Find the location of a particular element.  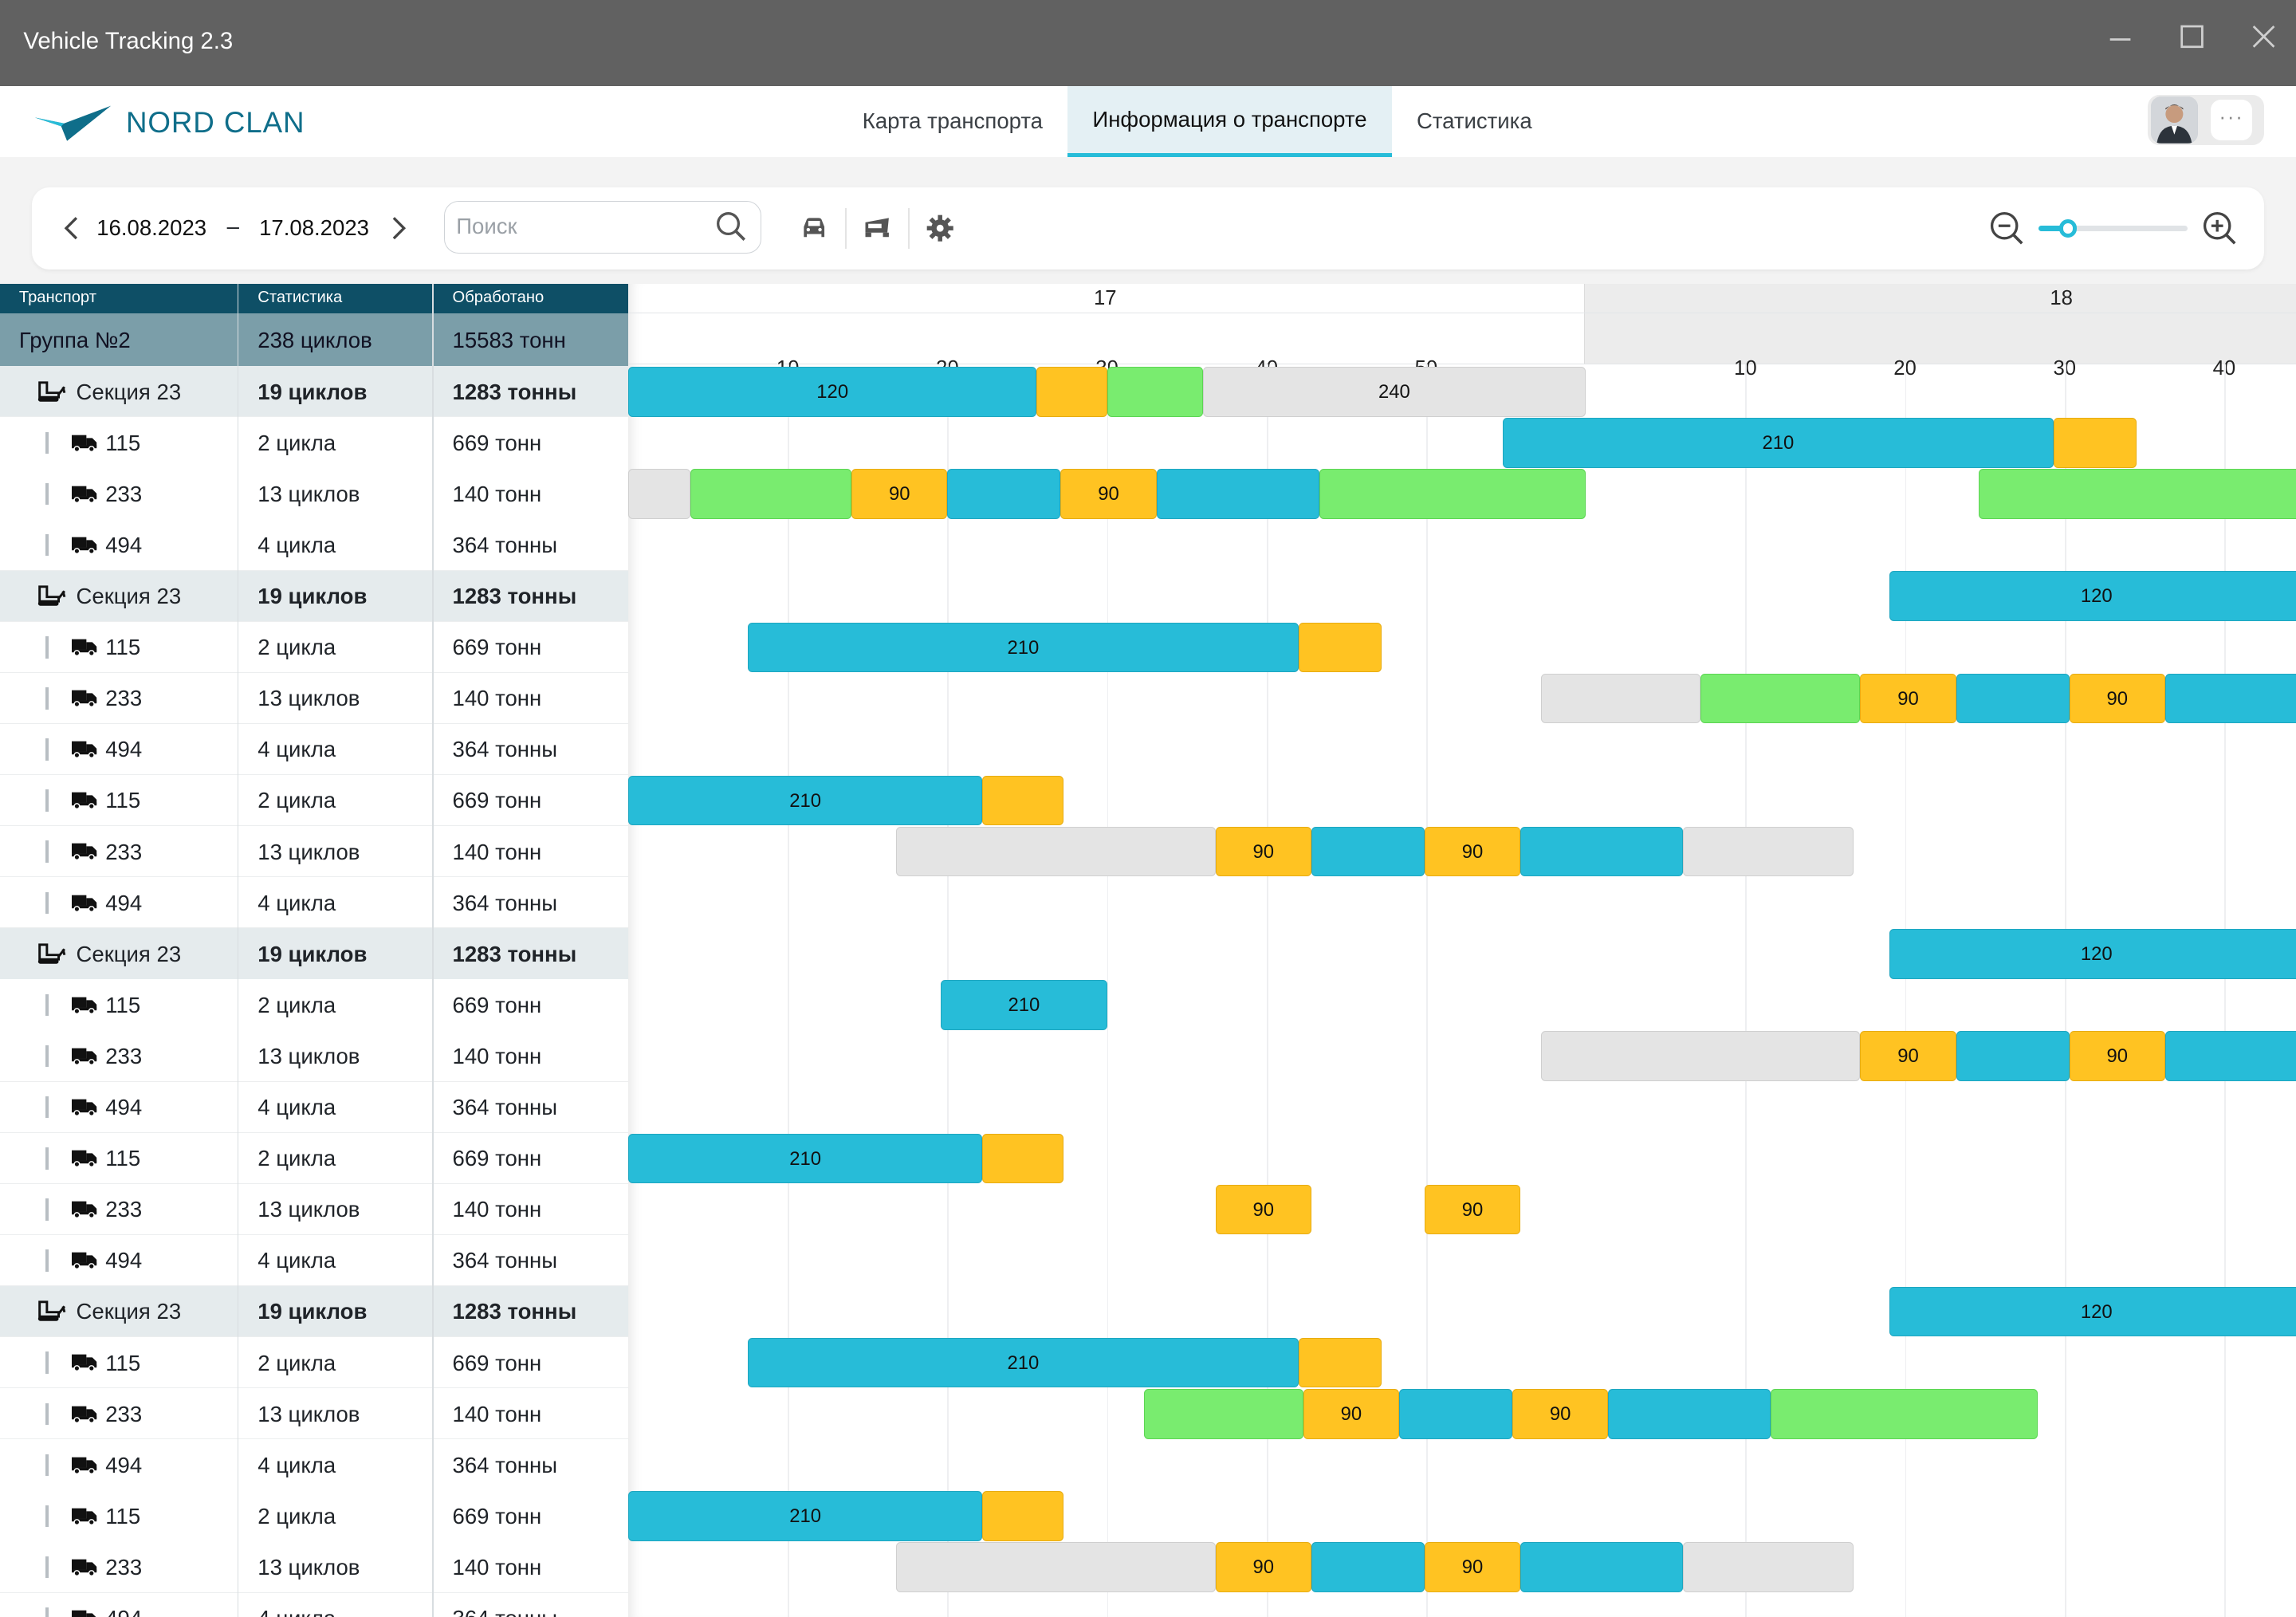

next-date-button is located at coordinates (398, 228).